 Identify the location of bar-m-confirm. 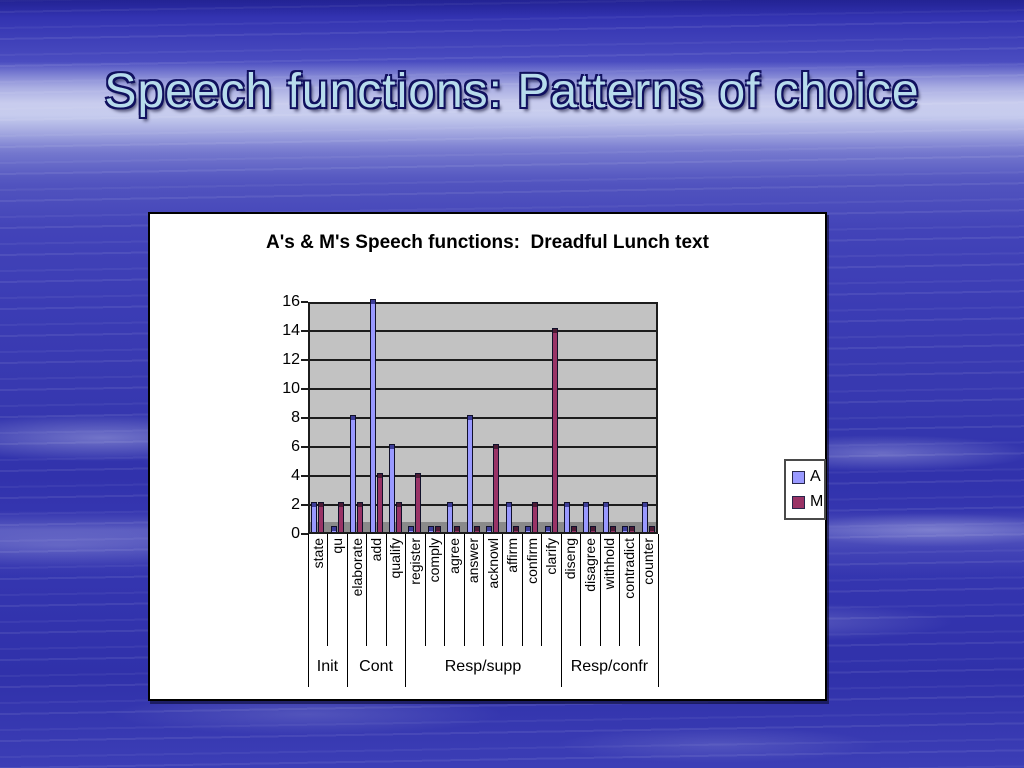
(535, 518).